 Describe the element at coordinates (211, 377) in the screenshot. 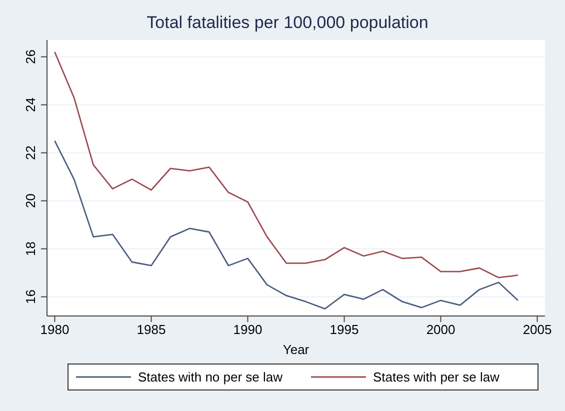

I see `legend-label: States with no per se law` at that location.